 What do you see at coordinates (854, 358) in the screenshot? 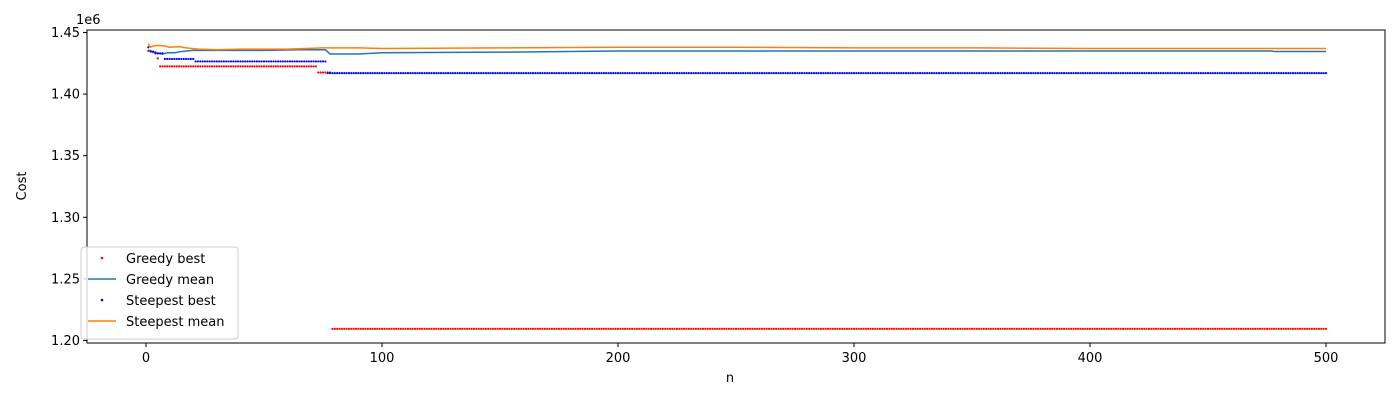
I see `x-tick-label: 300` at bounding box center [854, 358].